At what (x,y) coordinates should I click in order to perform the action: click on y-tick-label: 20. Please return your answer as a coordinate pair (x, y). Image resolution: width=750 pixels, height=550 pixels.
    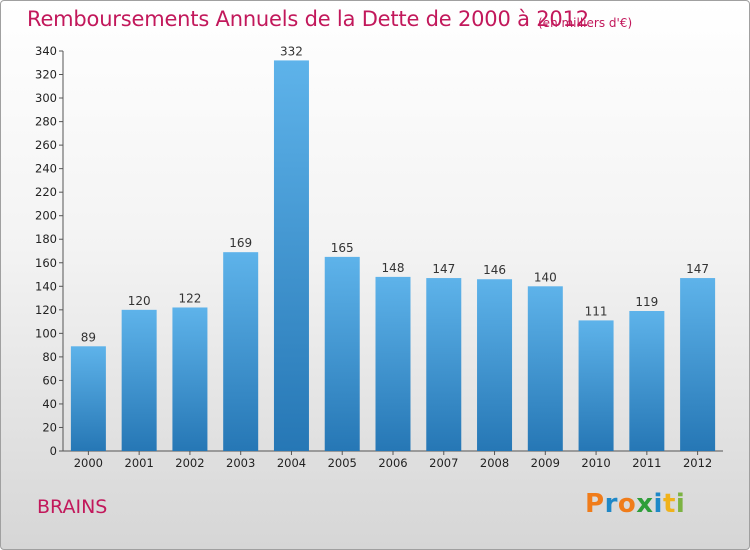
    Looking at the image, I should click on (49, 427).